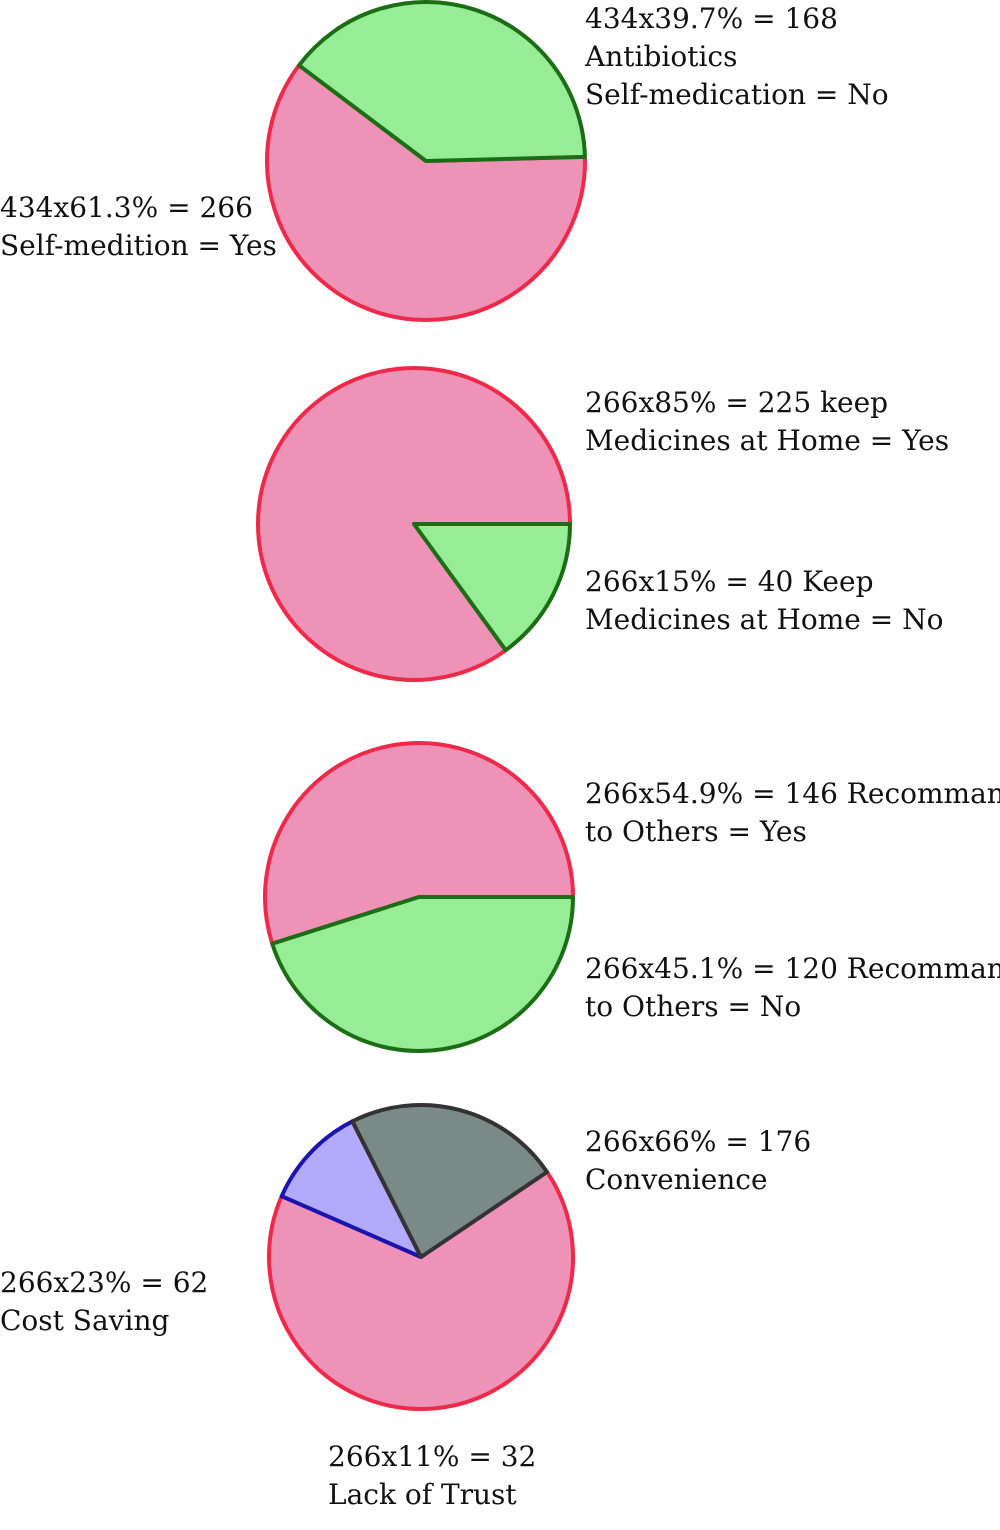 The height and width of the screenshot is (1530, 1000). I want to click on slice-label-self-medication-yes: 434x61.3% = 266 Self-medition = Yes, so click(138, 227).